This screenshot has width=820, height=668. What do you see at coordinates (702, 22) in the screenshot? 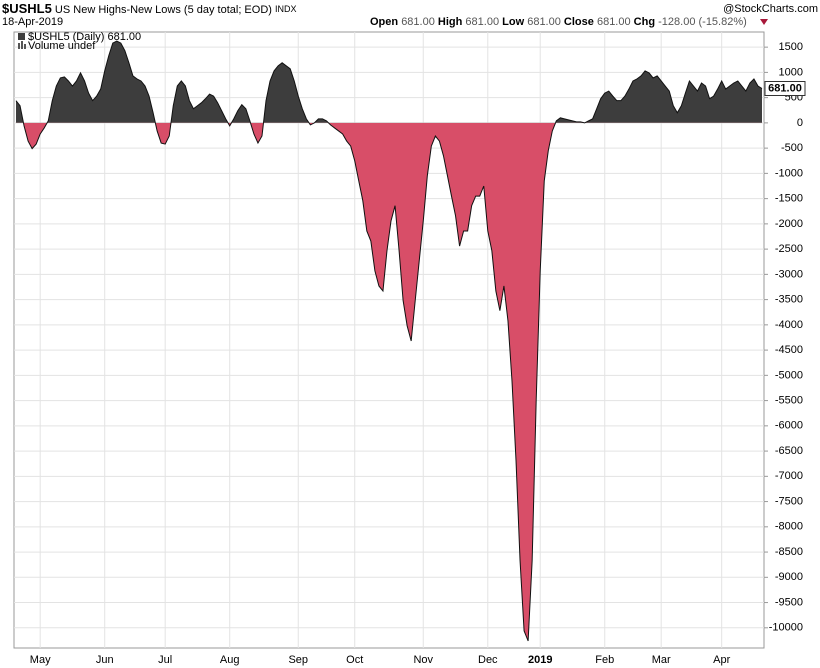
I see `value: -128.00 (-15.82%)` at bounding box center [702, 22].